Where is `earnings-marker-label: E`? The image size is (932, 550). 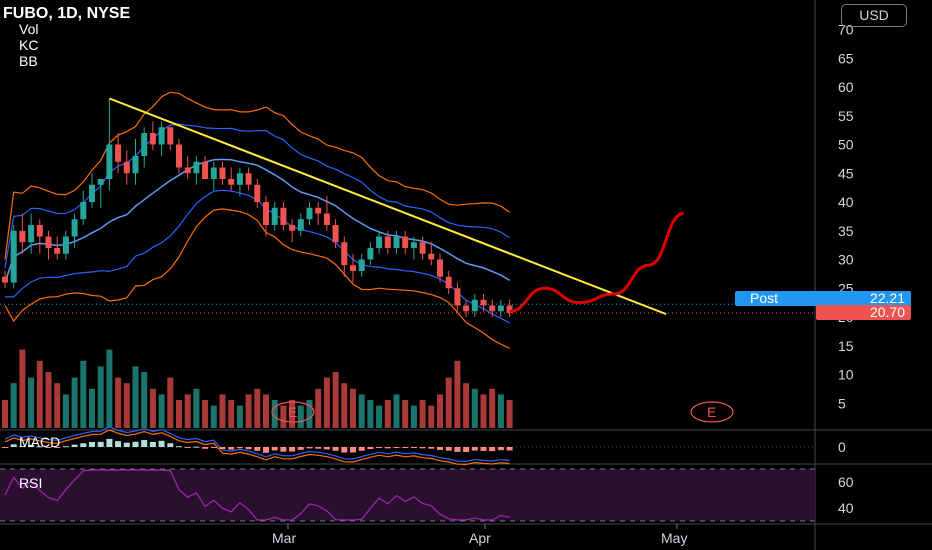
earnings-marker-label: E is located at coordinates (292, 412).